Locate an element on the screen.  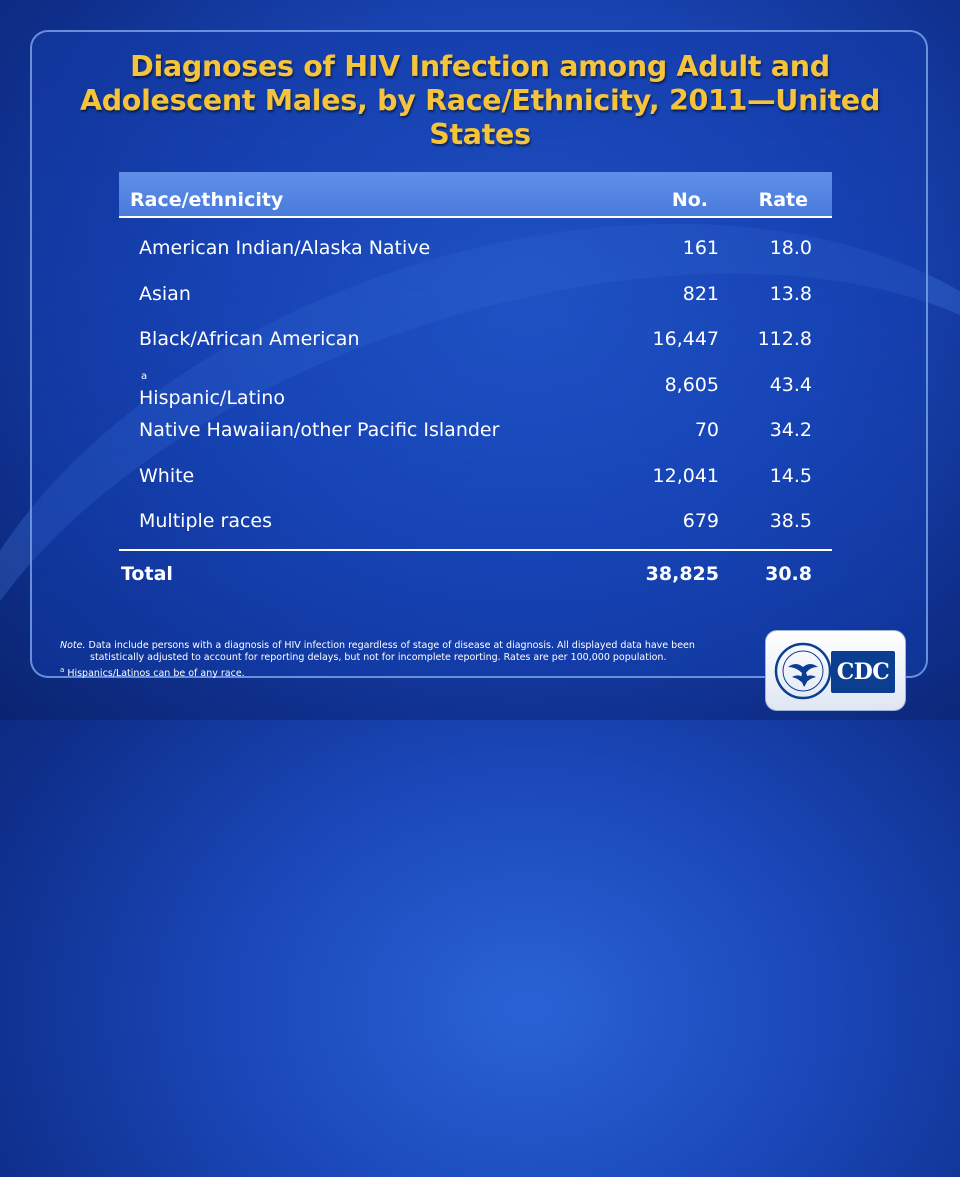
cell-race: Black/African American is located at coordinates (249, 339).